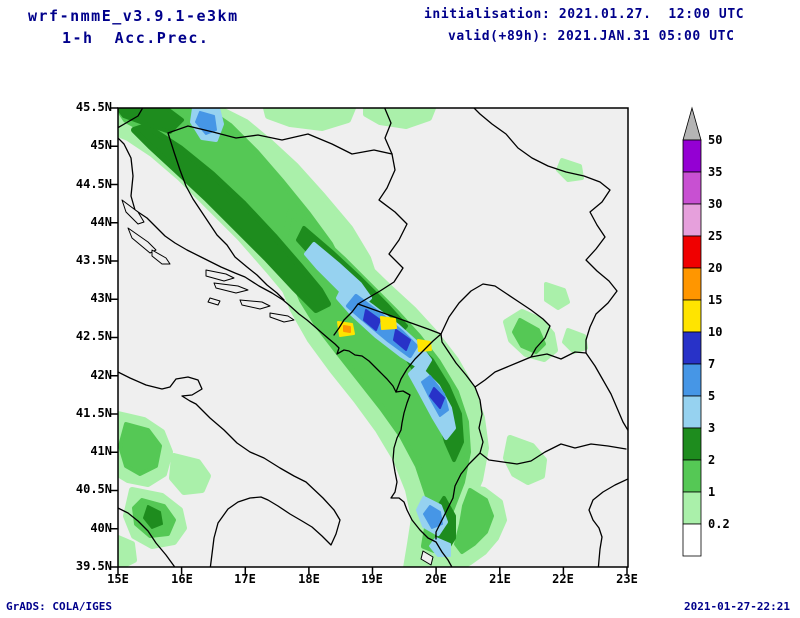 Image resolution: width=800 pixels, height=618 pixels. What do you see at coordinates (436, 579) in the screenshot?
I see `x-tick-label: 20E` at bounding box center [436, 579].